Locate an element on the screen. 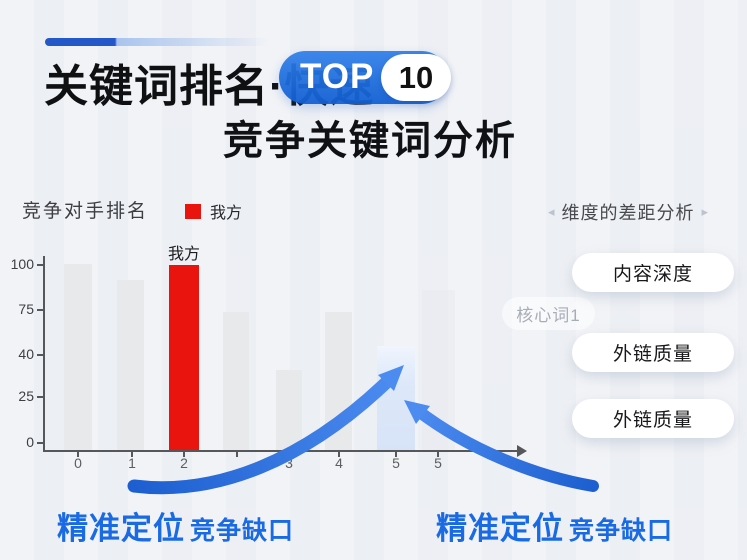  right-panel-title: 维度的差距分析 is located at coordinates (628, 213).